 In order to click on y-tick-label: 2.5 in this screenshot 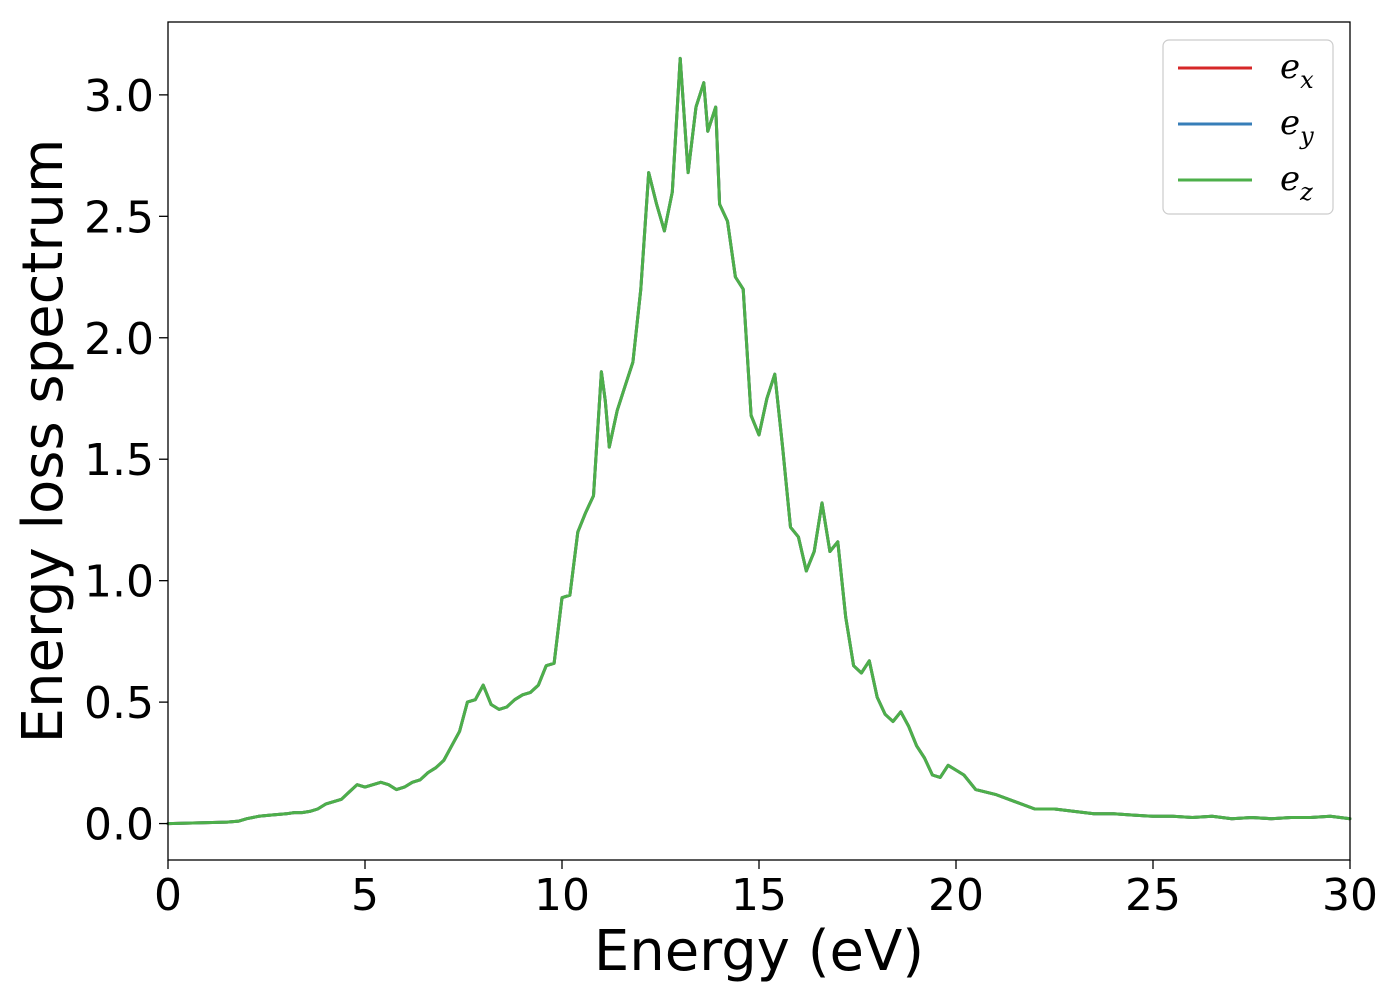, I will do `click(119, 217)`.